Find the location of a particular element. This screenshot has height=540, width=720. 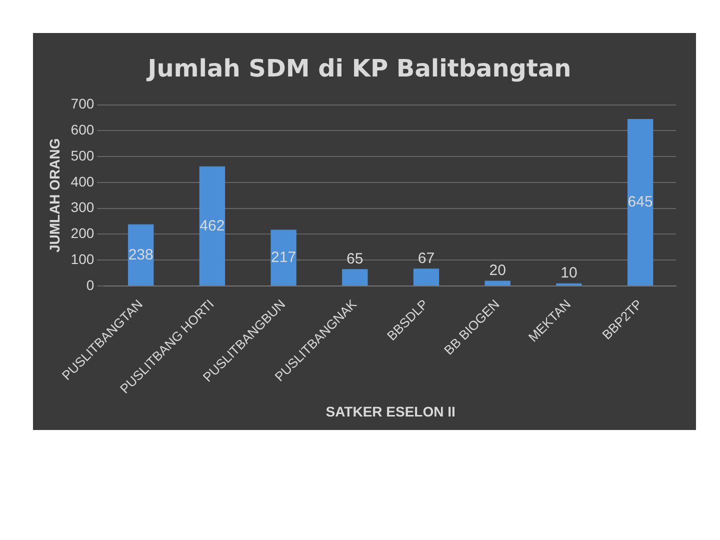

y-tick-label: 500 is located at coordinates (82, 155).